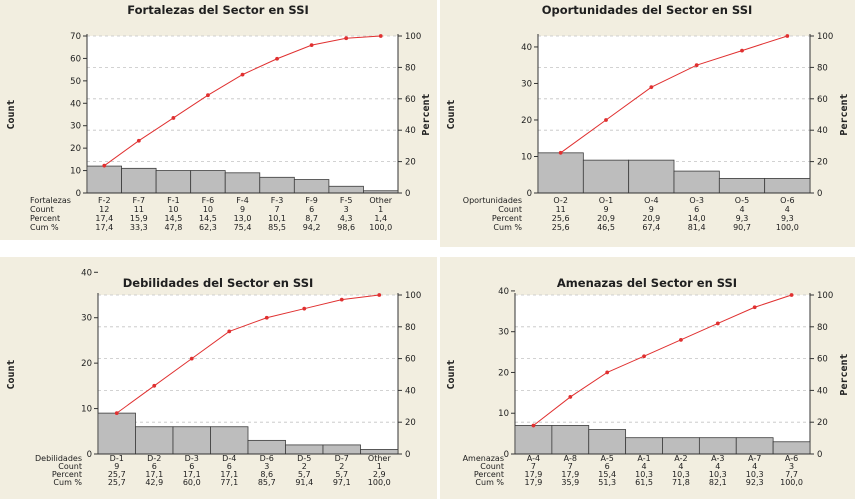 The height and width of the screenshot is (499, 855). I want to click on y-tick-label: 40, so click(86, 273).